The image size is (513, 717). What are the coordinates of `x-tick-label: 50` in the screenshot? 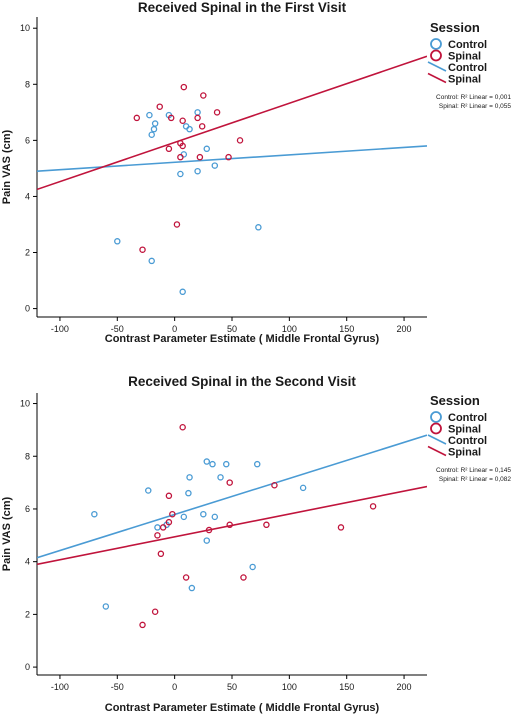 It's located at (232, 329).